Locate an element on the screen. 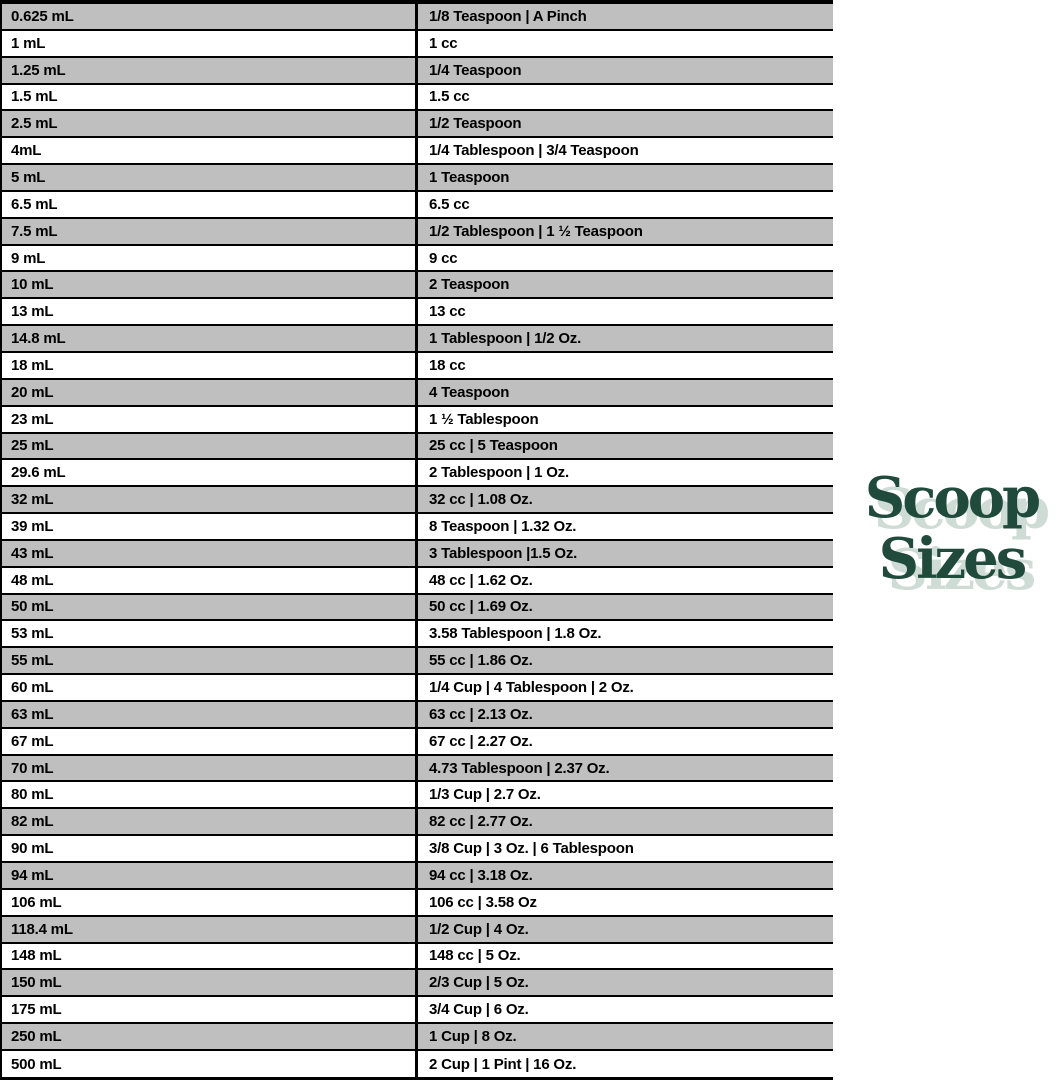  ml-cell: 106 mL is located at coordinates (36, 902).